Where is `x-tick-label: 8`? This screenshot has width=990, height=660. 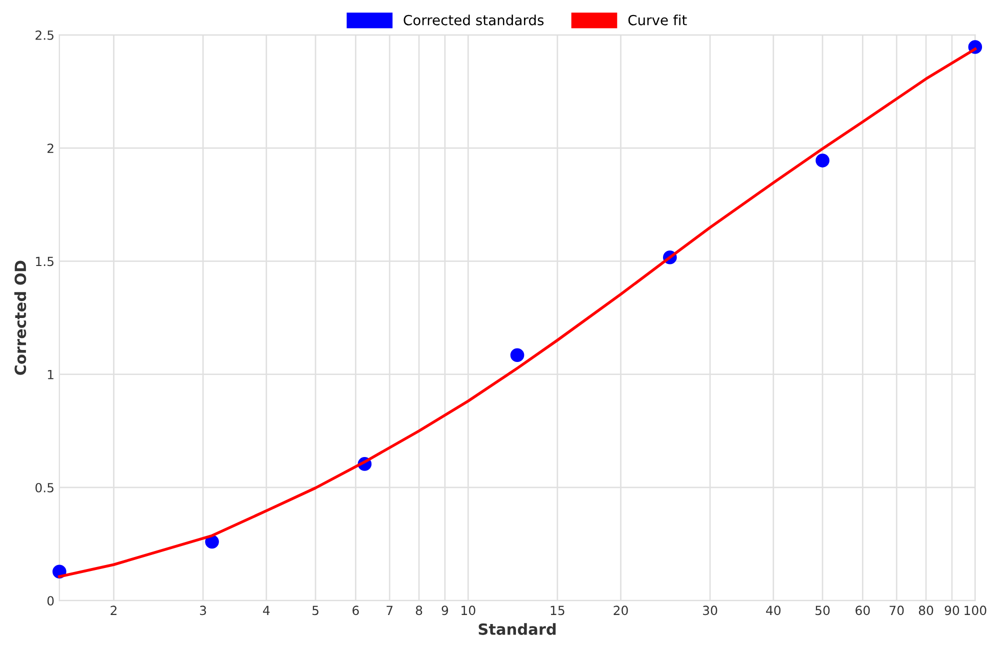
x-tick-label: 8 is located at coordinates (419, 611).